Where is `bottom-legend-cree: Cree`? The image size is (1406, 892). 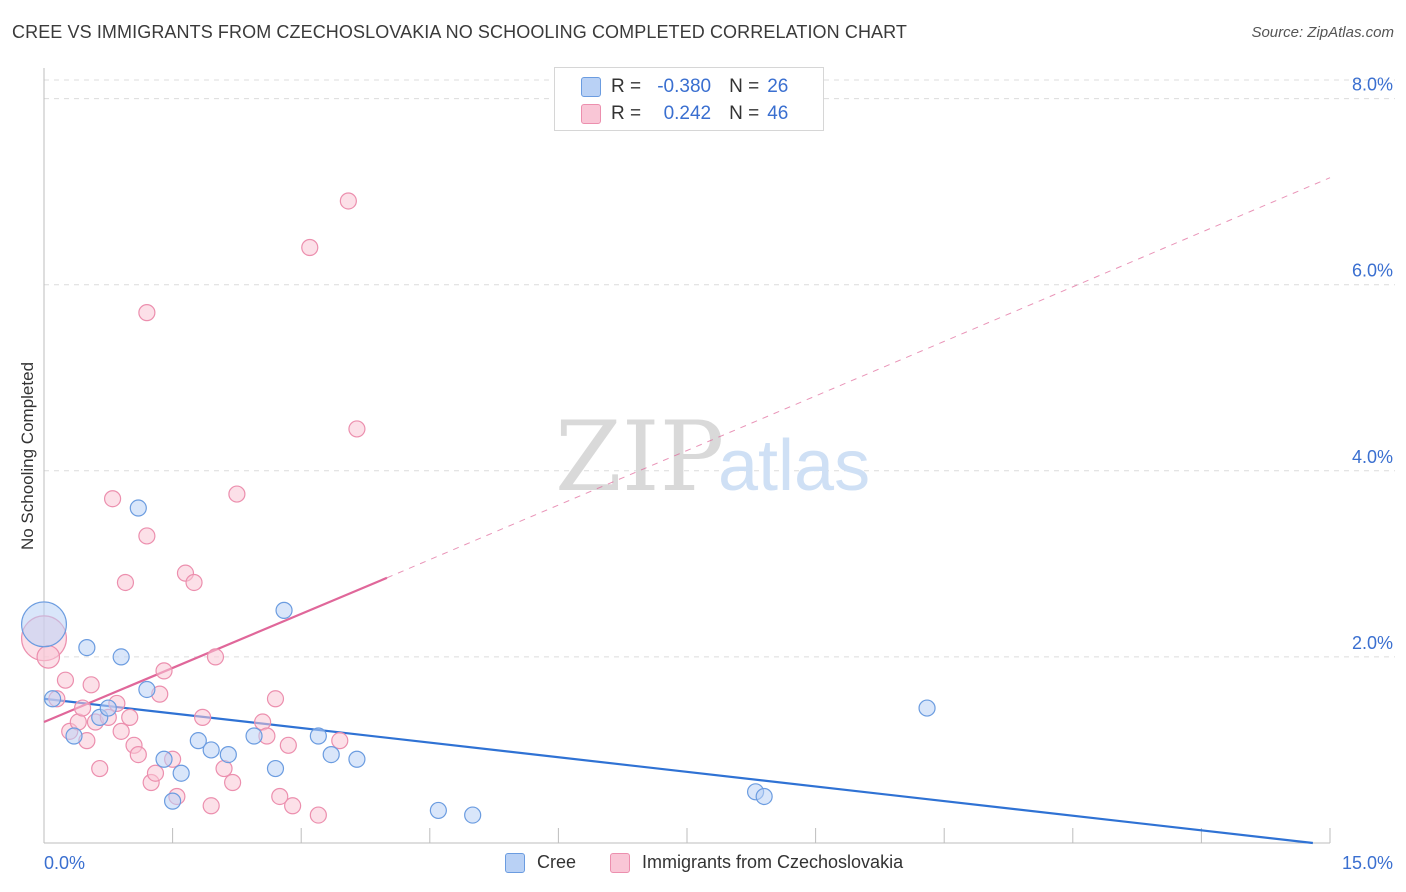 bottom-legend-cree: Cree is located at coordinates (540, 862).